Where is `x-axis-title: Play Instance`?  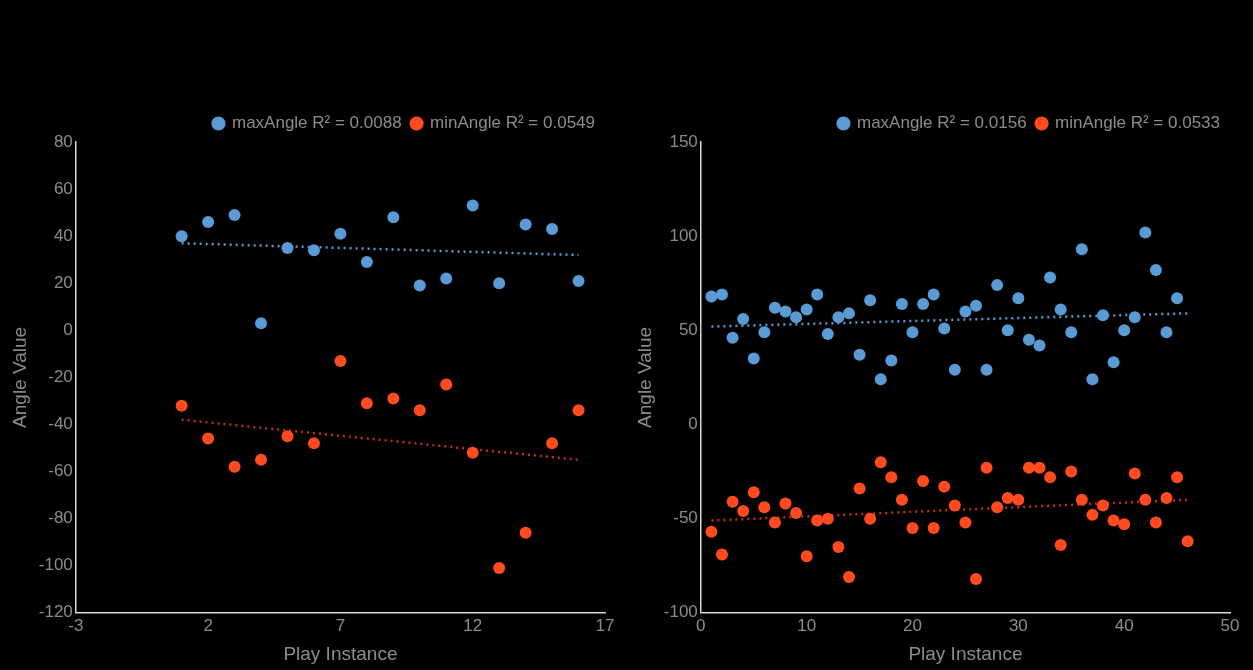 x-axis-title: Play Instance is located at coordinates (340, 653).